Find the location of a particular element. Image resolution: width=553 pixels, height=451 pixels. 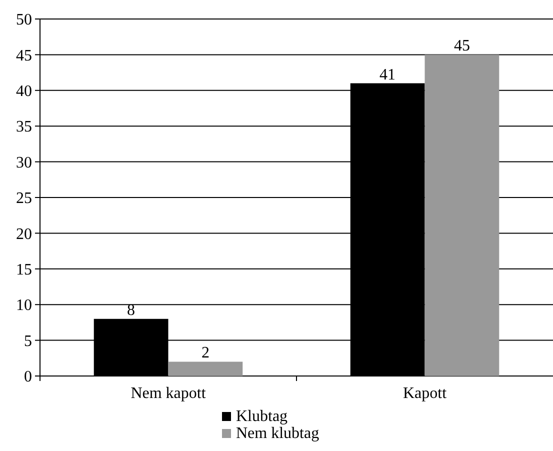

data-label: 2 is located at coordinates (205, 353).